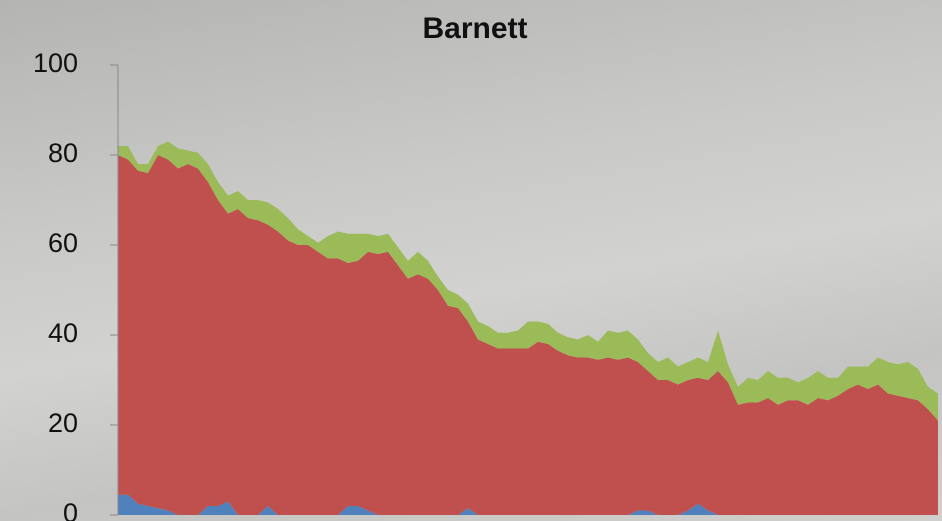  What do you see at coordinates (63, 333) in the screenshot?
I see `y-tick-label: 40` at bounding box center [63, 333].